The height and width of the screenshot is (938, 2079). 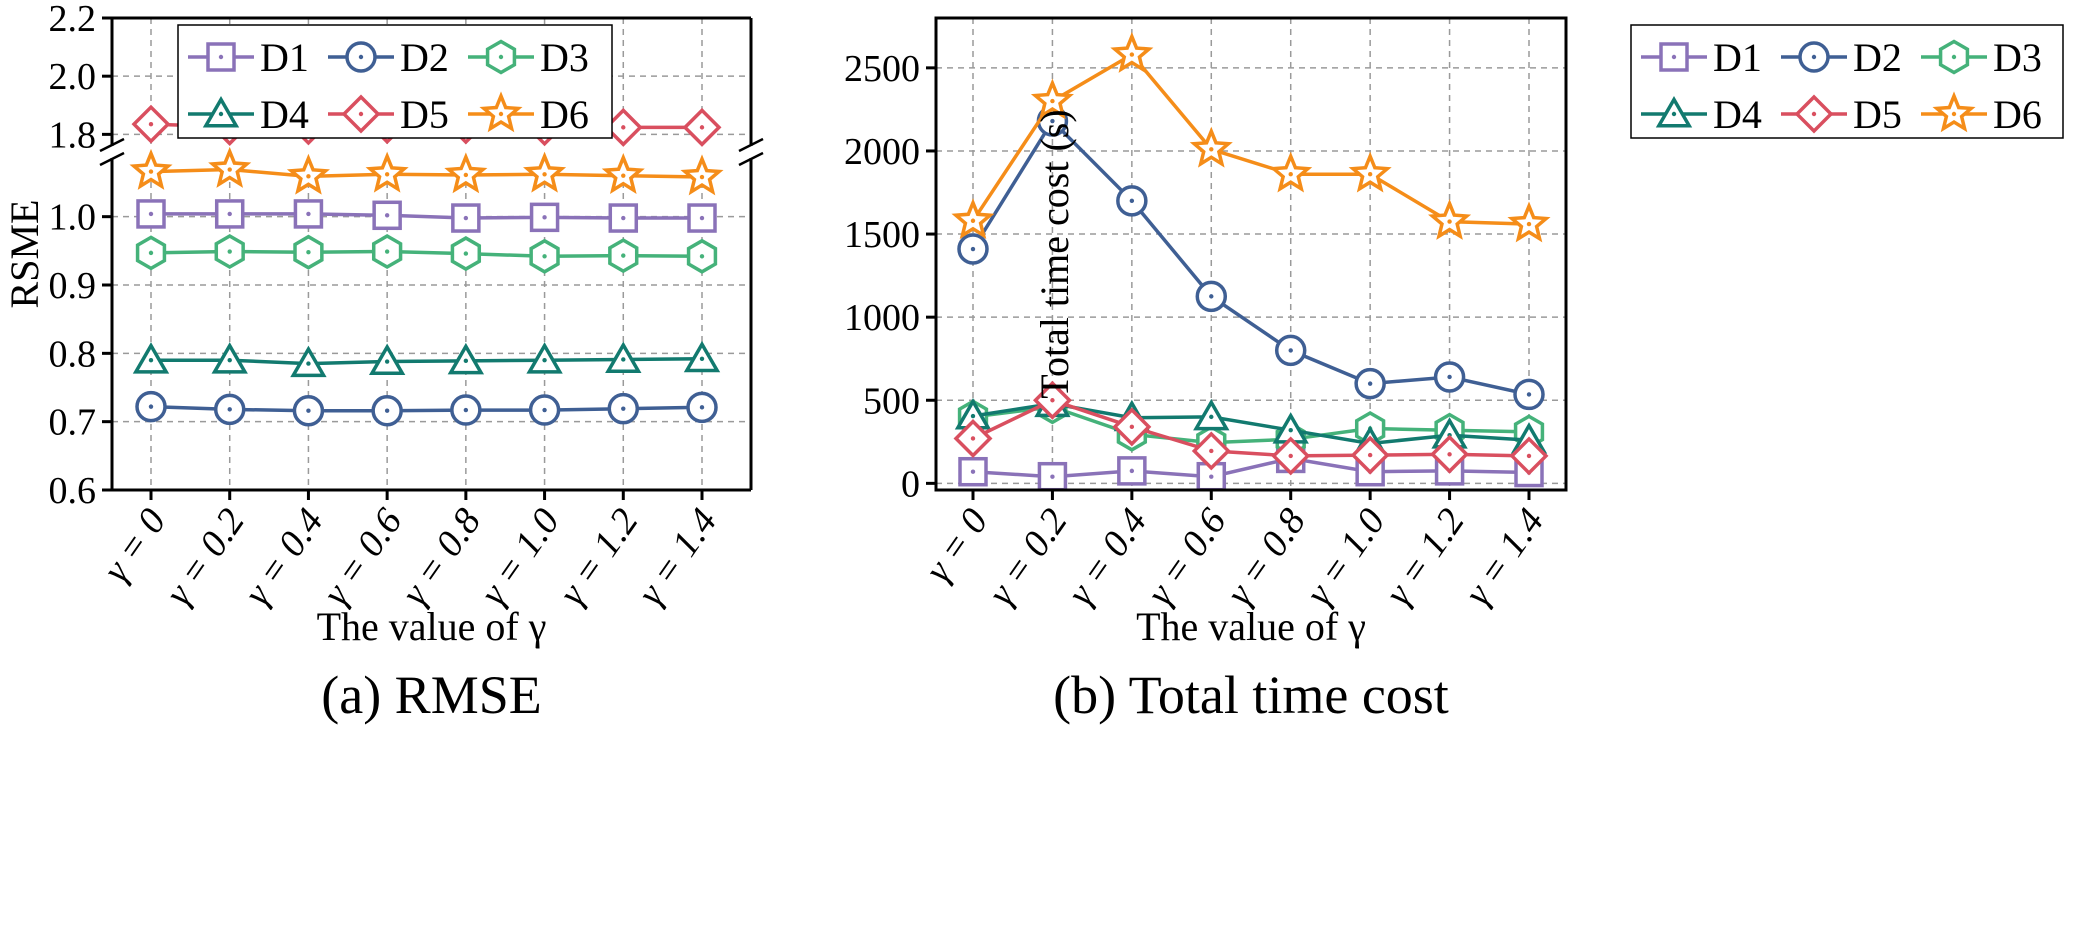 What do you see at coordinates (80, 256) in the screenshot?
I see `y-ticks: 0.6 0.7 0.8 0.9 1.0 1.8 2.0 2.2` at bounding box center [80, 256].